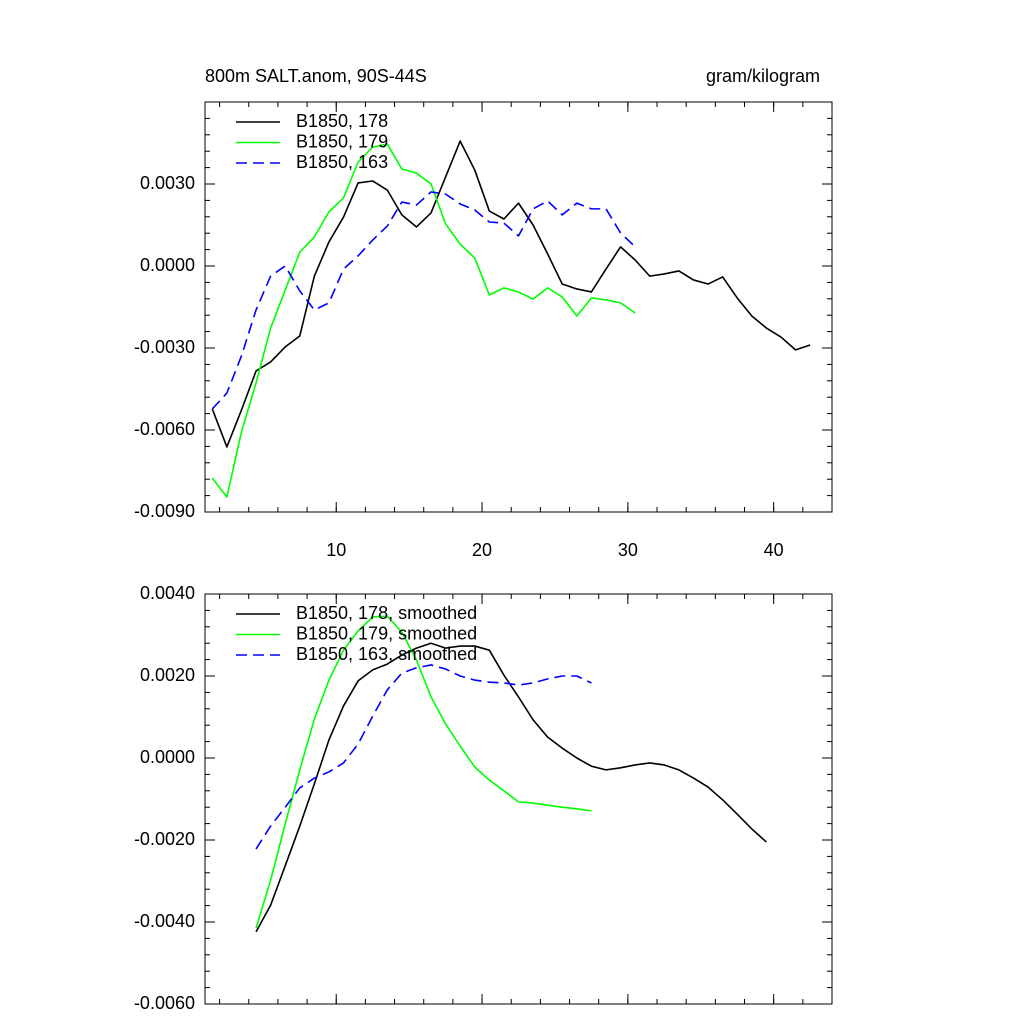 This screenshot has width=1024, height=1024. I want to click on legend-label: B1850, 179, so click(342, 141).